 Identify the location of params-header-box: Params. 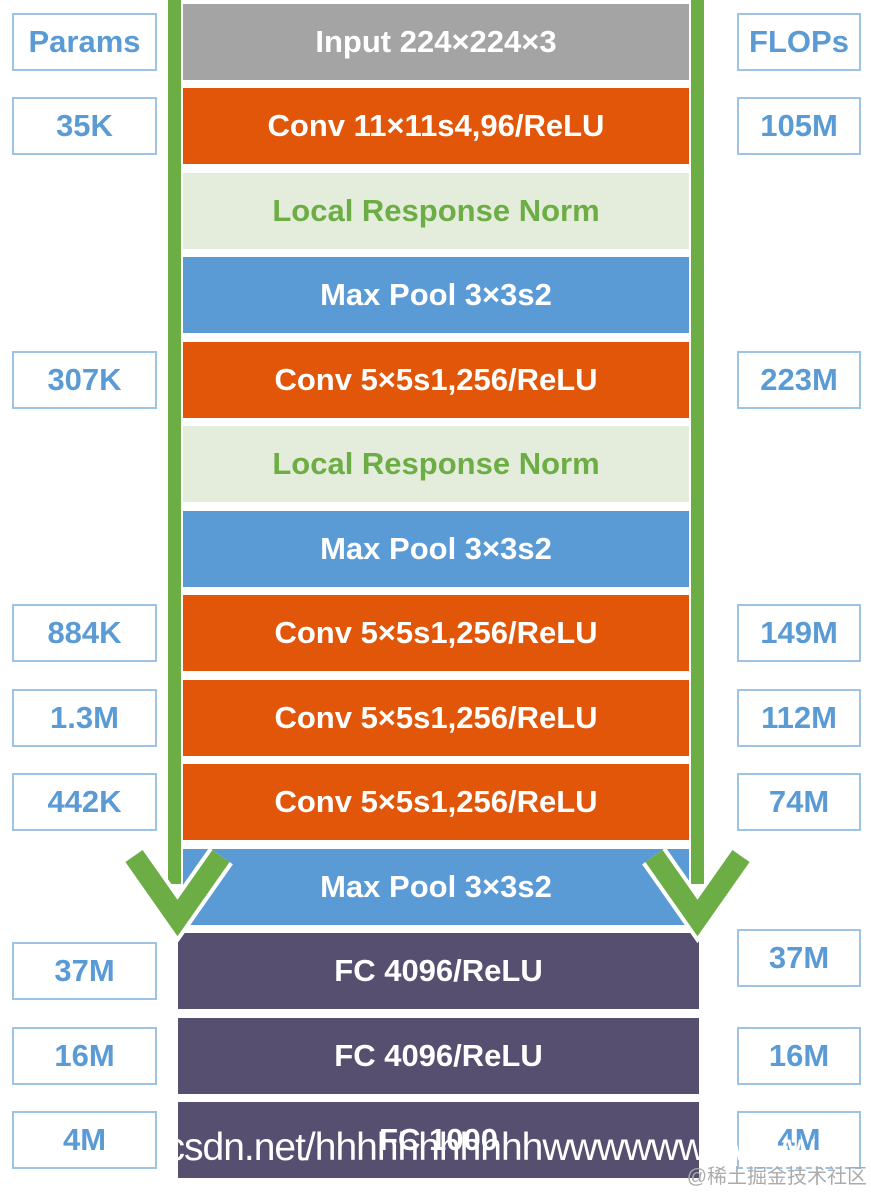
(84, 42).